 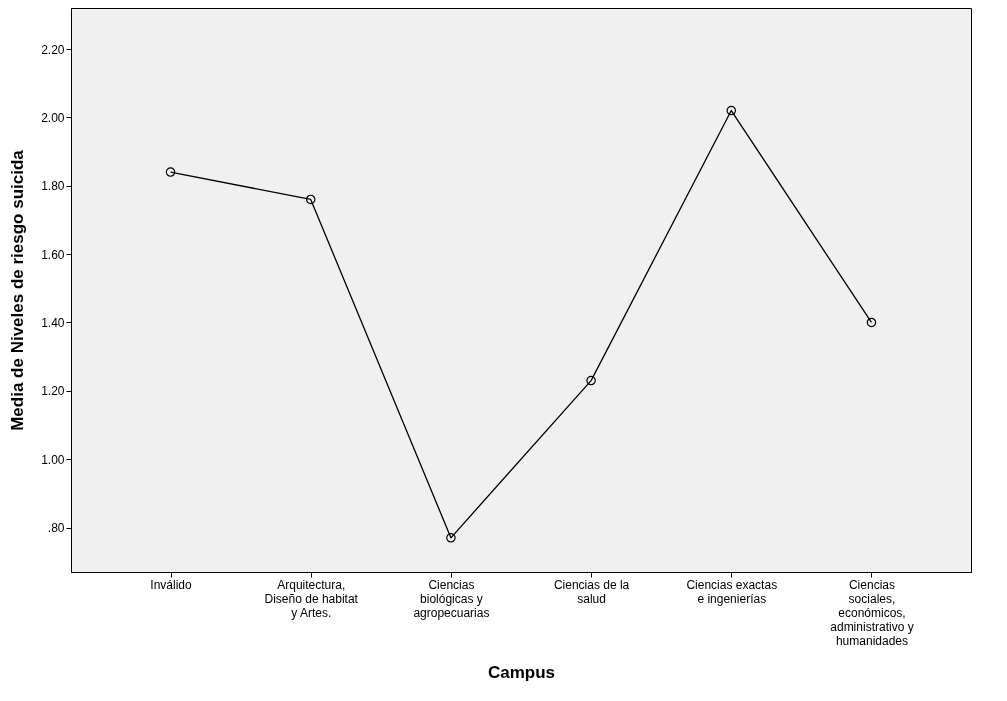 What do you see at coordinates (53, 186) in the screenshot?
I see `y-tick-label: 1.80` at bounding box center [53, 186].